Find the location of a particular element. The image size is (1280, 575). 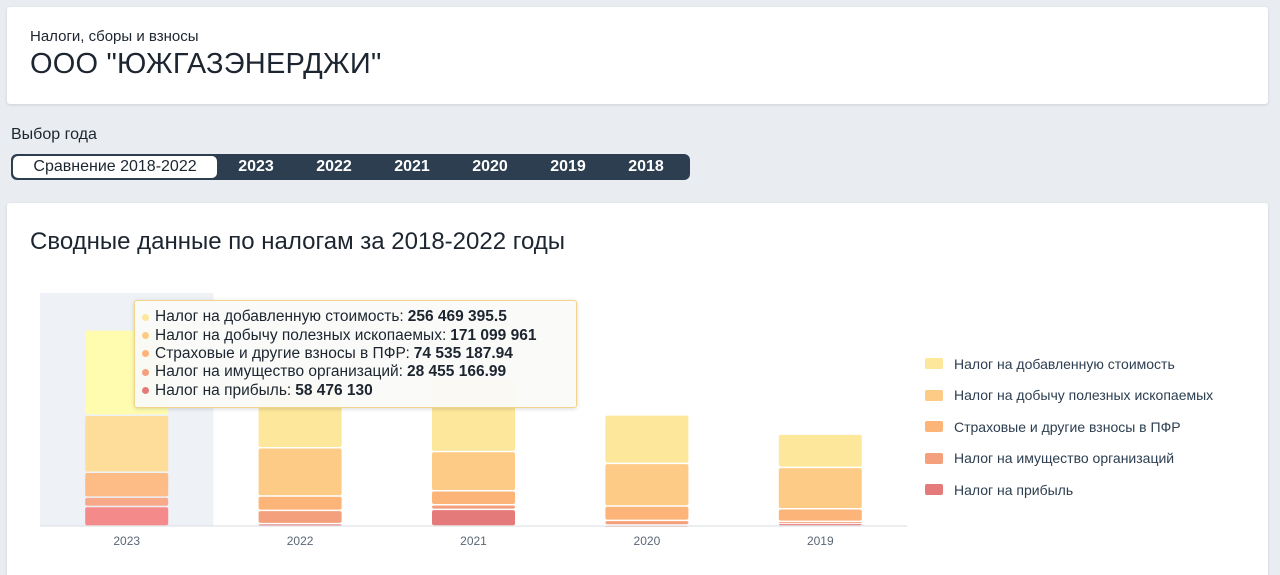

legend-item-property: Налог на имущество организаций is located at coordinates (1069, 459).